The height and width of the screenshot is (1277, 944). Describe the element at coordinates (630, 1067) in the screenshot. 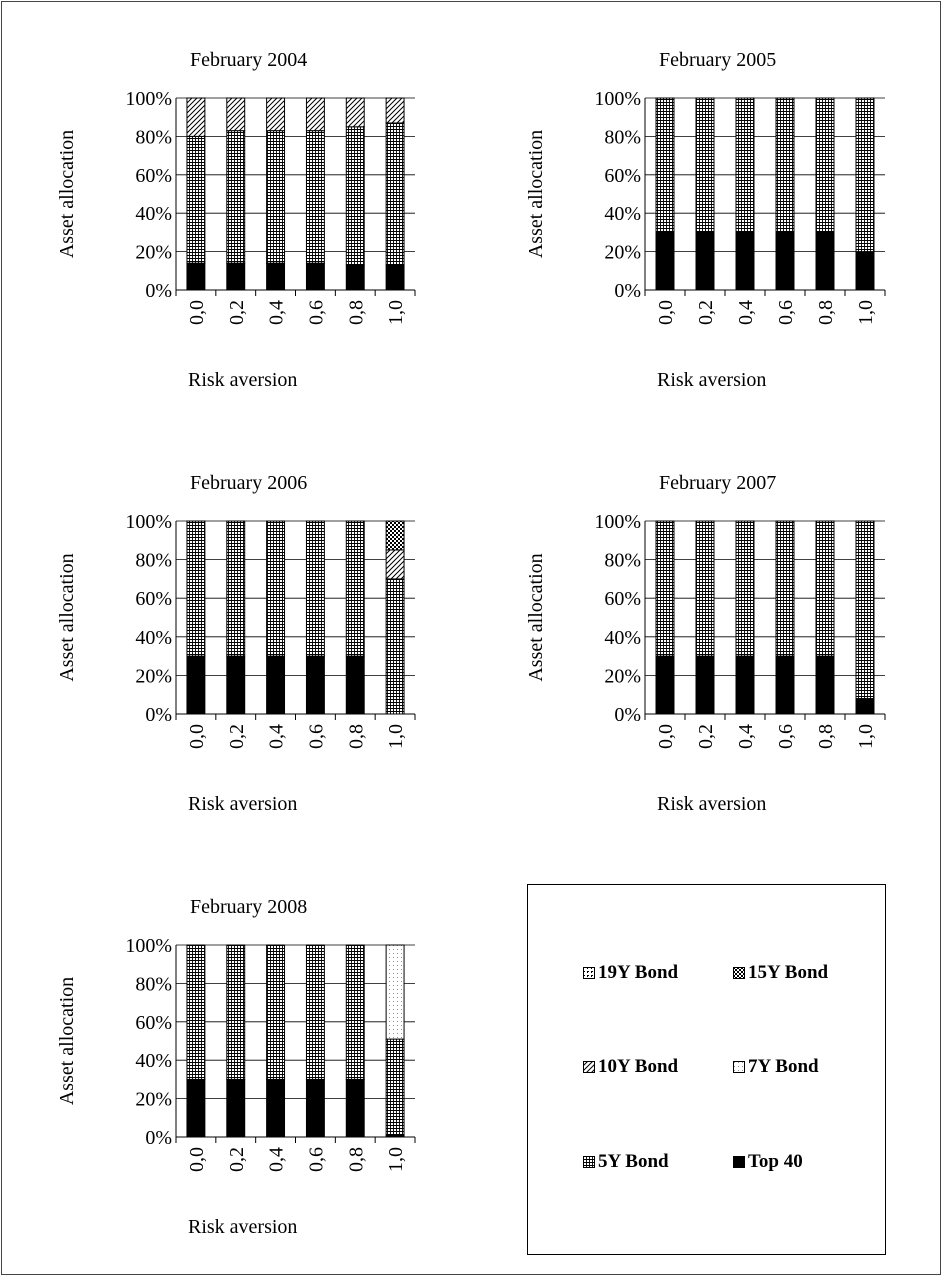

I see `legend-item: 10Y Bond` at that location.